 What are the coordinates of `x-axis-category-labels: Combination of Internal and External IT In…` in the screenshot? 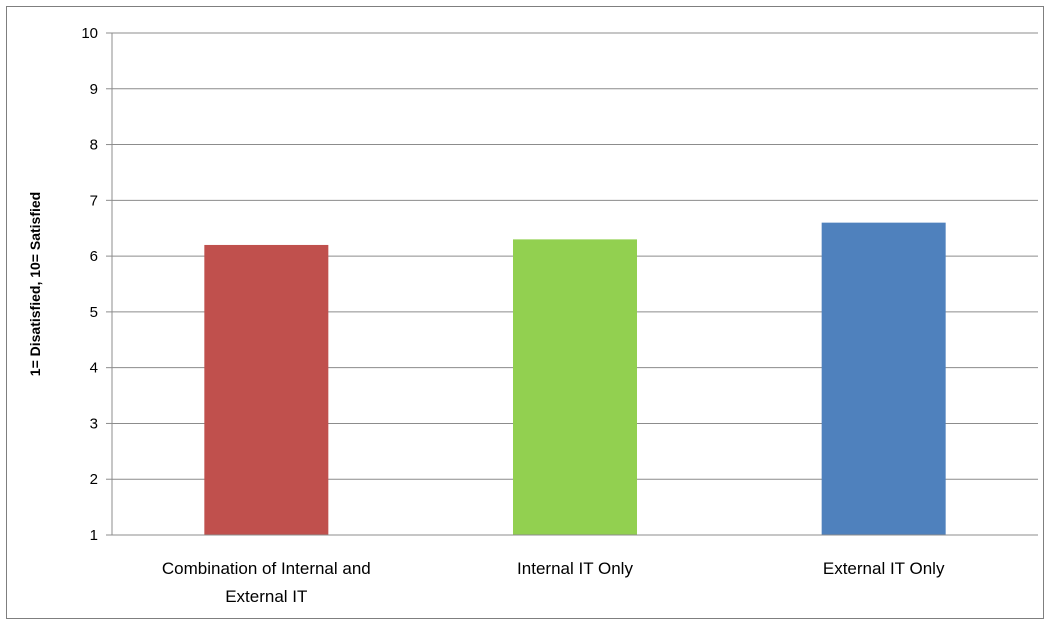 It's located at (553, 582).